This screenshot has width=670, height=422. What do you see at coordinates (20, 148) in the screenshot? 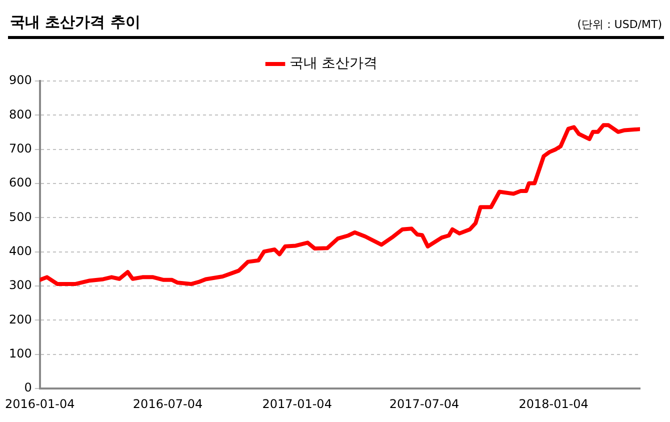
I see `y-tick-label: 700` at bounding box center [20, 148].